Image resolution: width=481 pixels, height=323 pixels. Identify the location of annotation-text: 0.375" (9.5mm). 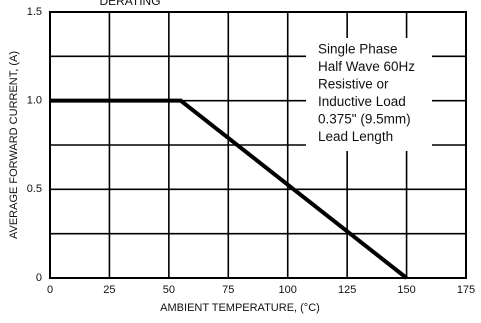
(364, 119).